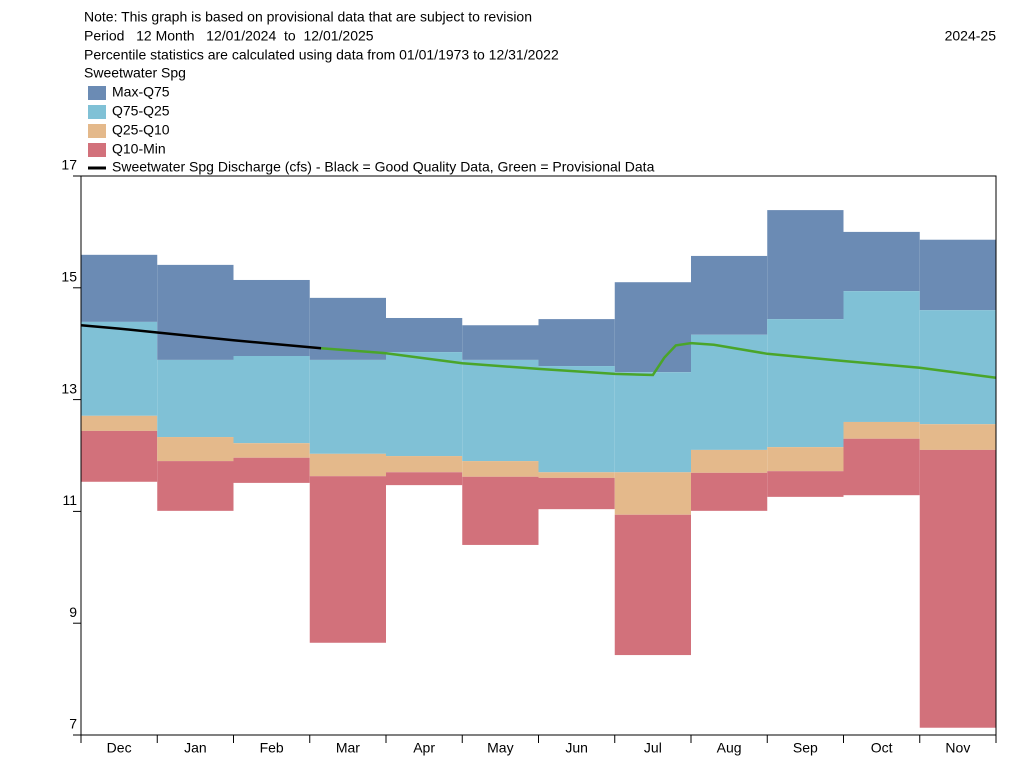 Image resolution: width=1024 pixels, height=768 pixels. I want to click on x-tick-label: May, so click(500, 748).